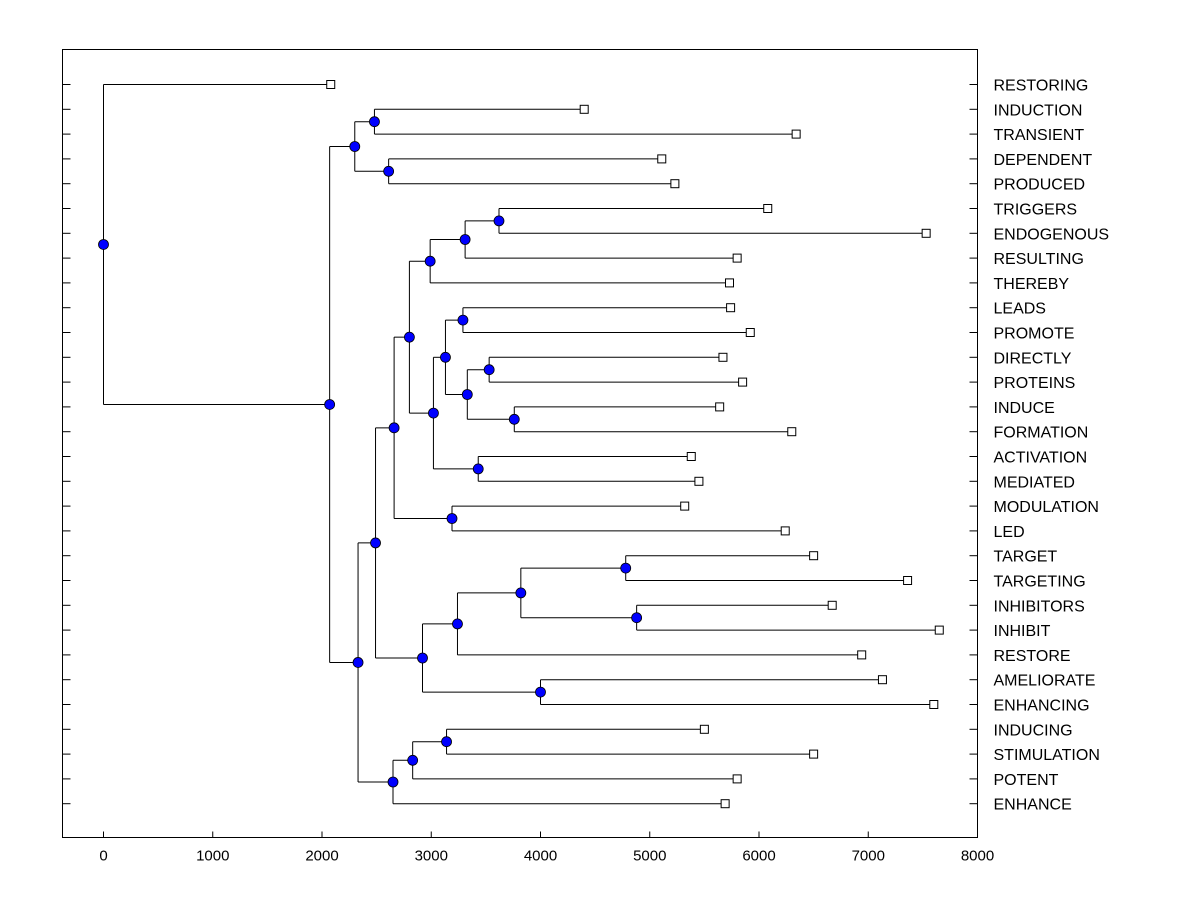 The image size is (1200, 900). I want to click on leaf-label: AMELIORATE, so click(1045, 681).